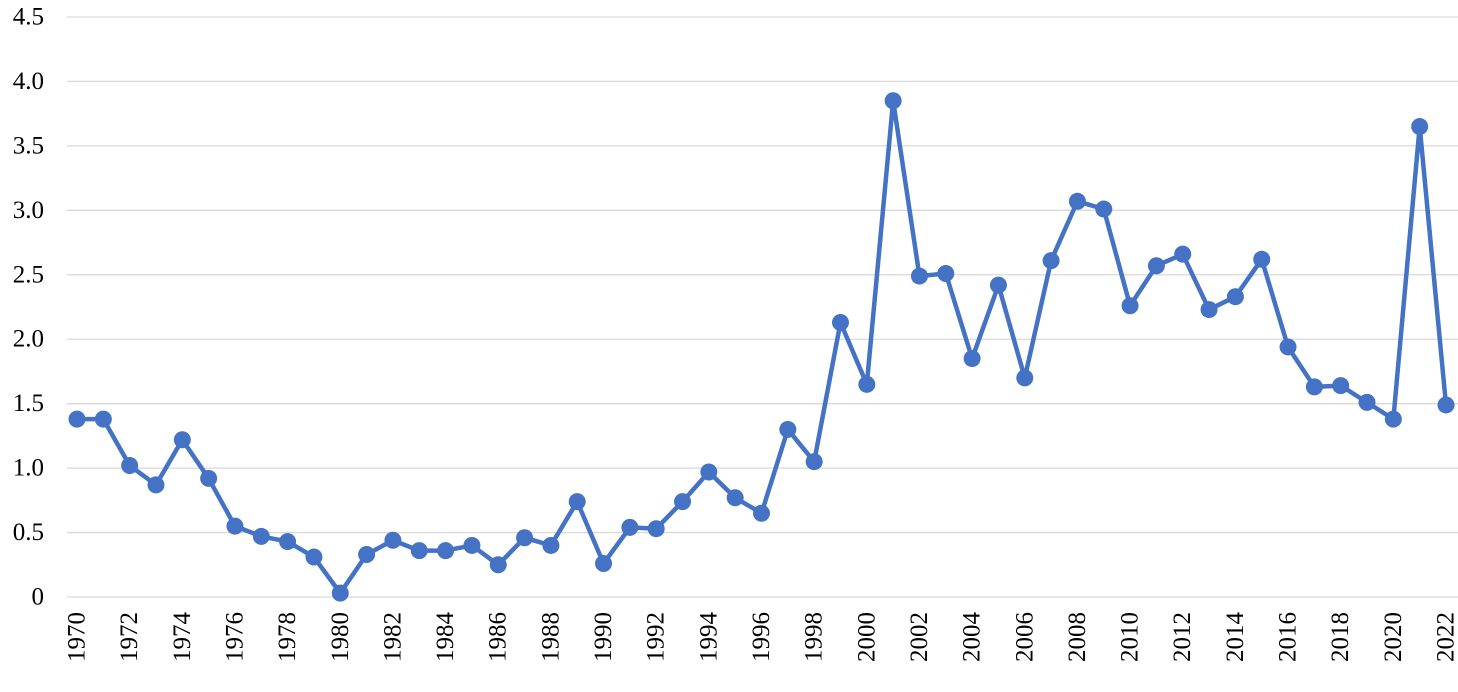 This screenshot has width=1458, height=692. I want to click on x-tick-label: 2020, so click(1393, 637).